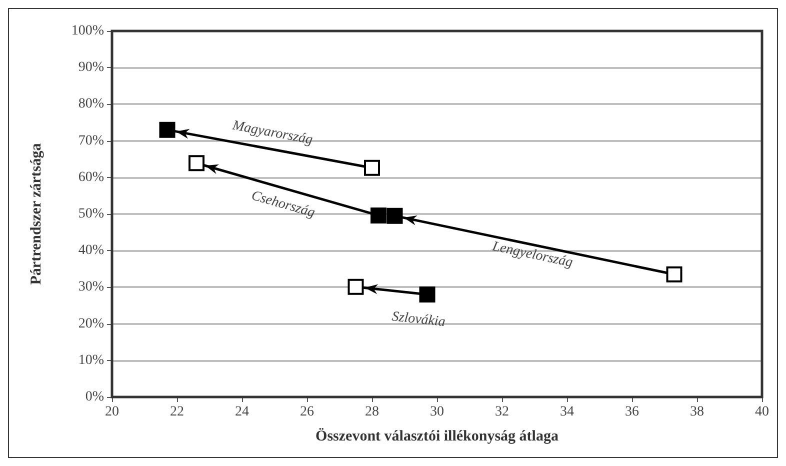 Image resolution: width=786 pixels, height=466 pixels. I want to click on y-axis-title: Pártrendszer zártsága, so click(36, 213).